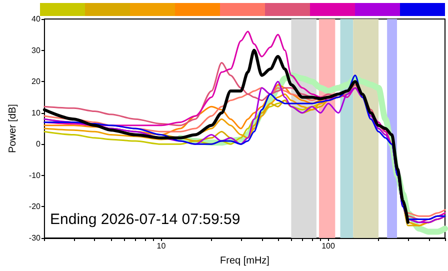 This screenshot has height=271, width=448. Describe the element at coordinates (329, 246) in the screenshot. I see `x-tick-label: 100` at that location.